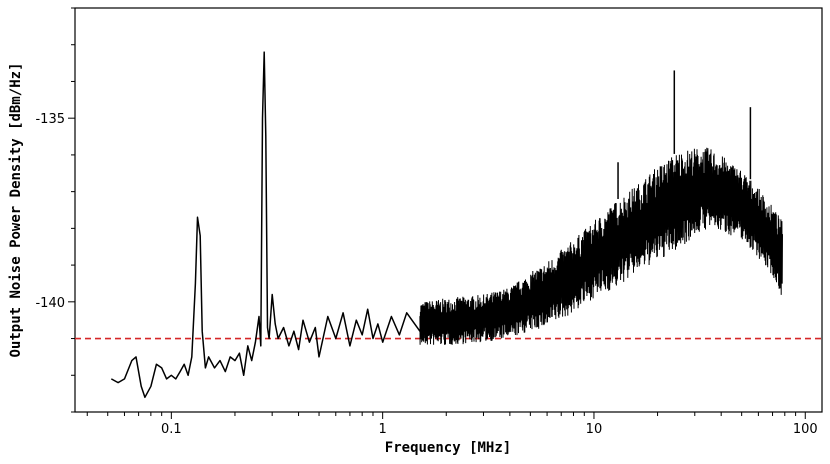 This screenshot has width=830, height=464. Describe the element at coordinates (448, 448) in the screenshot. I see `x-axis-label: Frequency [MHz]` at that location.